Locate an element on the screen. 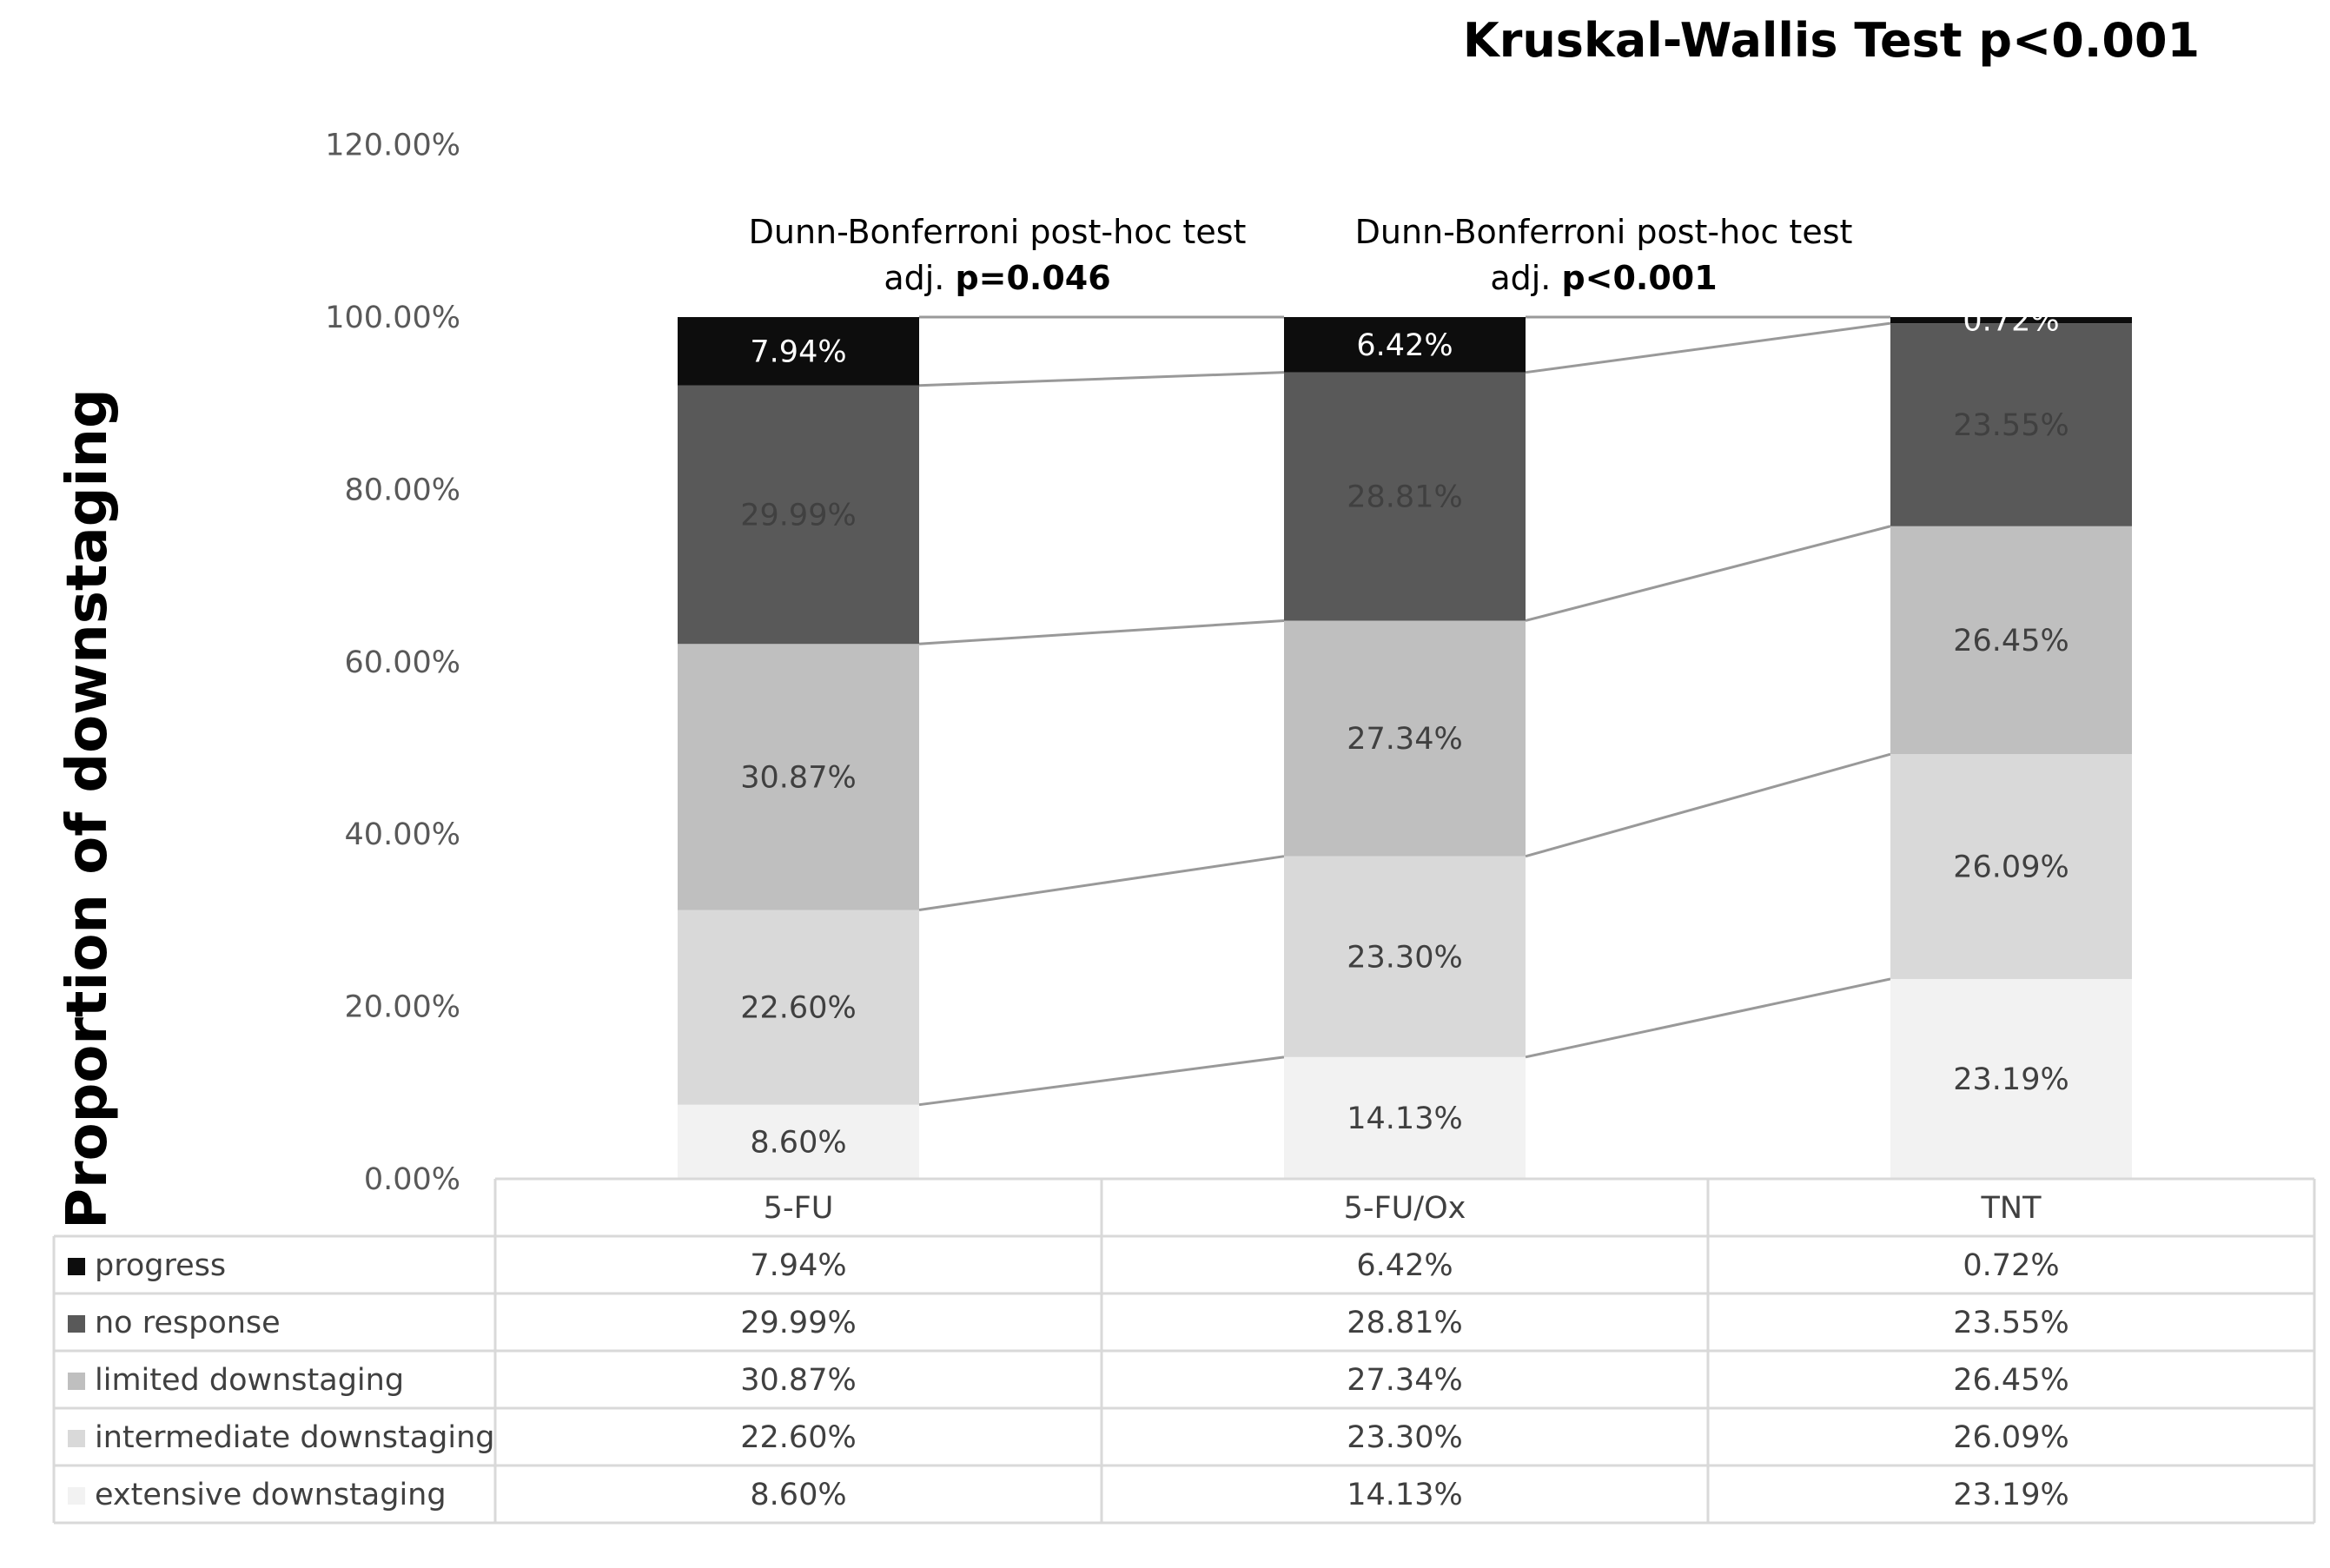 The image size is (2330, 1568). table-cell-no-response-tnt: 23.55% is located at coordinates (2011, 1323).